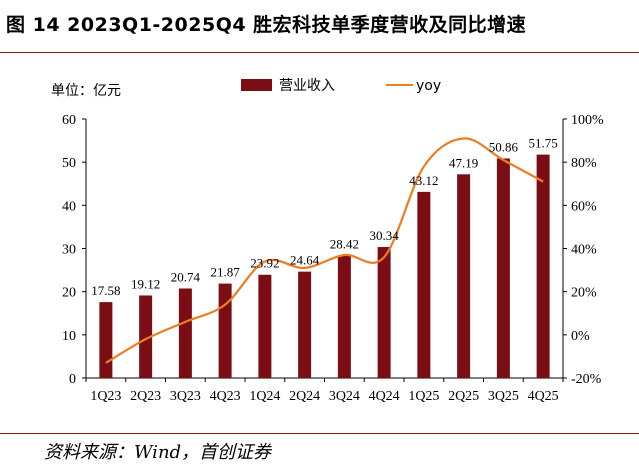 The width and height of the screenshot is (639, 471). Describe the element at coordinates (72, 379) in the screenshot. I see `y-left-tick-label: 0` at that location.